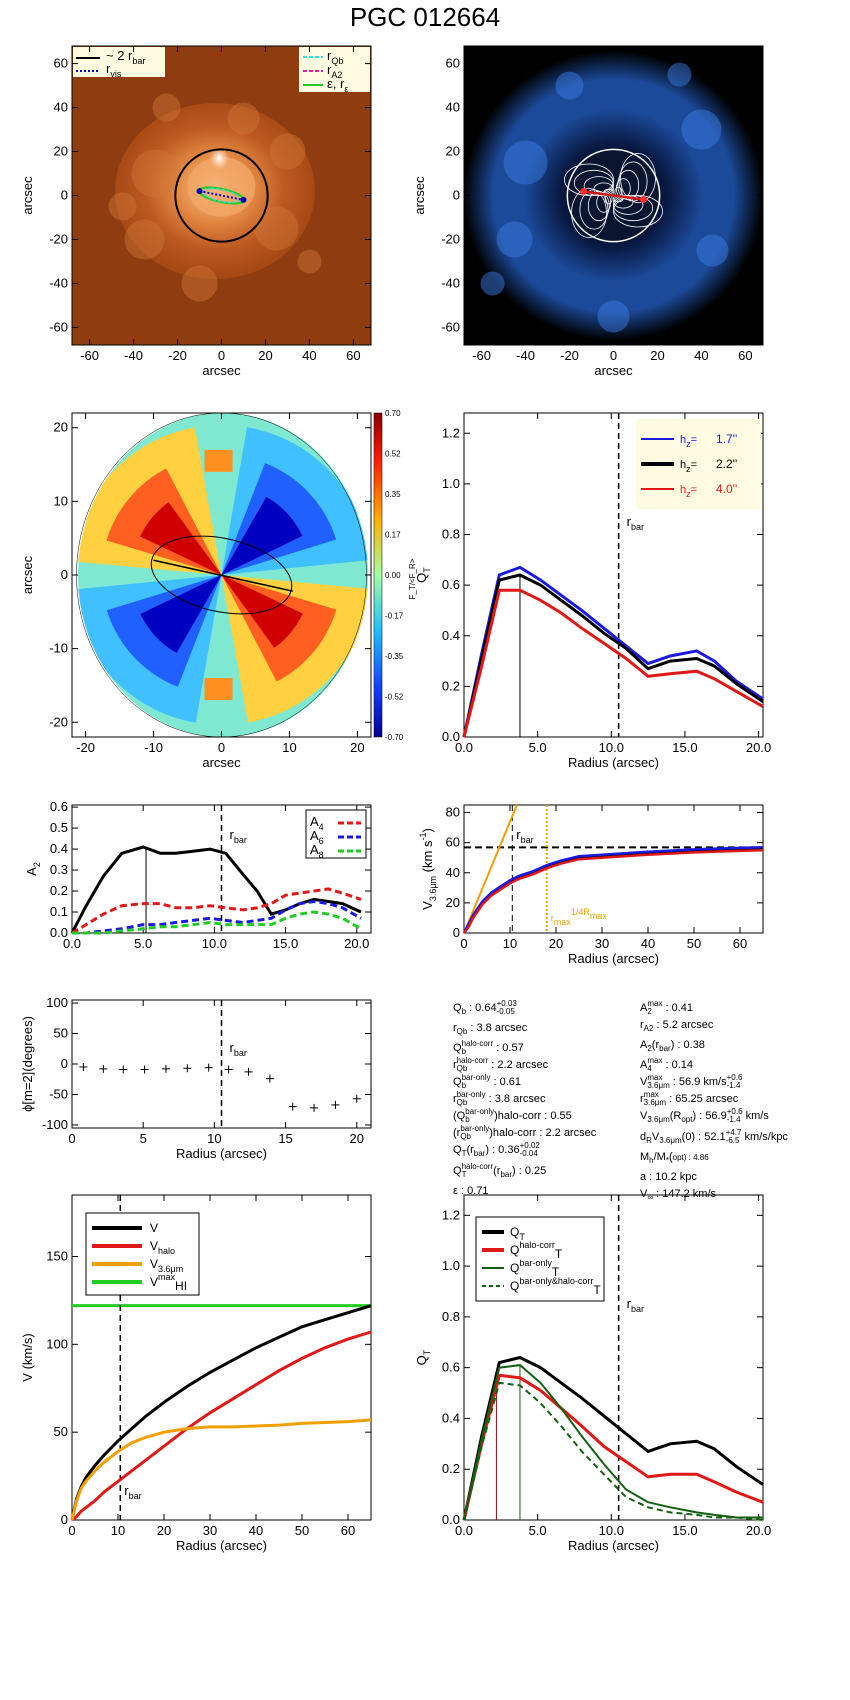 This screenshot has width=850, height=1700. Describe the element at coordinates (471, 1190) in the screenshot. I see `parameter-row: ε : 0.71` at that location.